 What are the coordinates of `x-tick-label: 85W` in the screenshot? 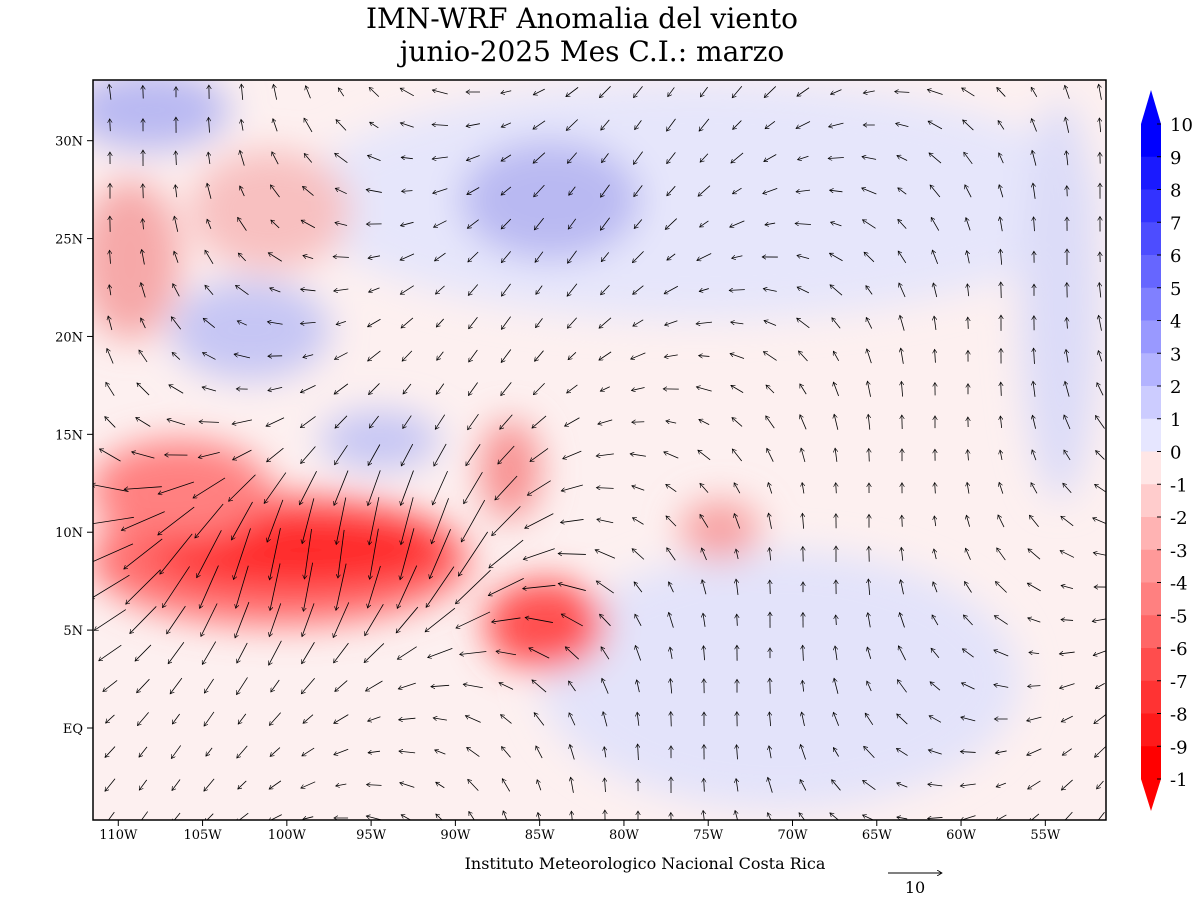 It's located at (540, 835).